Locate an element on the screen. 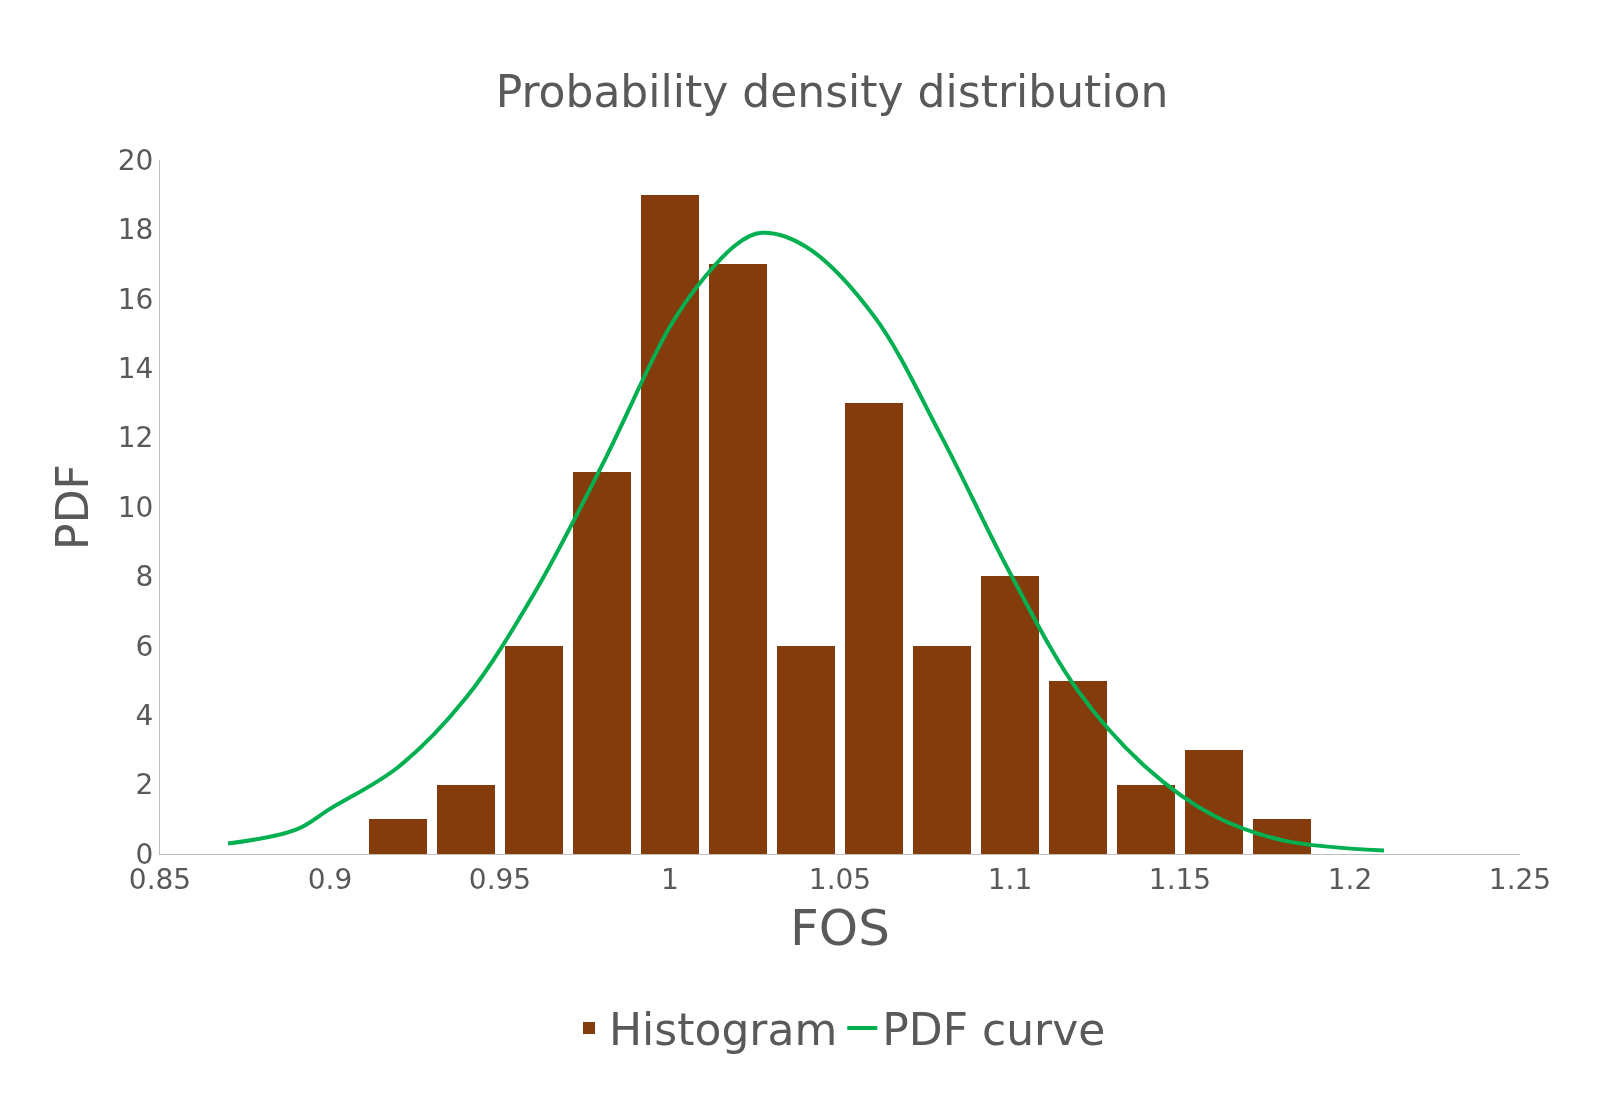 This screenshot has width=1600, height=1094. y-tick-label: 14 is located at coordinates (135, 368).